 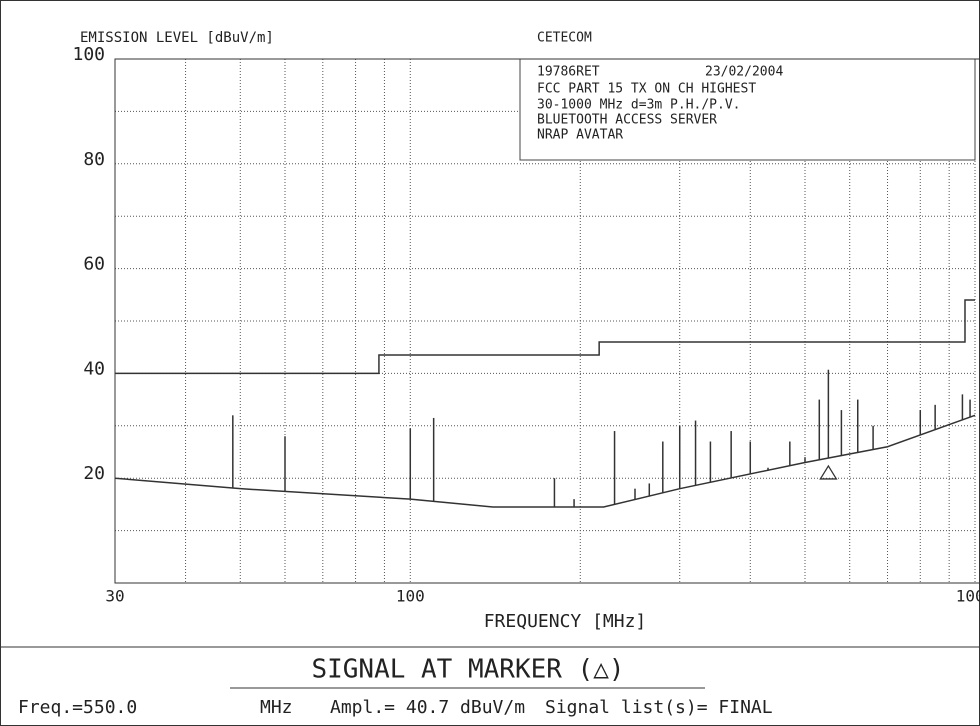 What do you see at coordinates (276, 707) in the screenshot?
I see `panel-unit: MHz` at bounding box center [276, 707].